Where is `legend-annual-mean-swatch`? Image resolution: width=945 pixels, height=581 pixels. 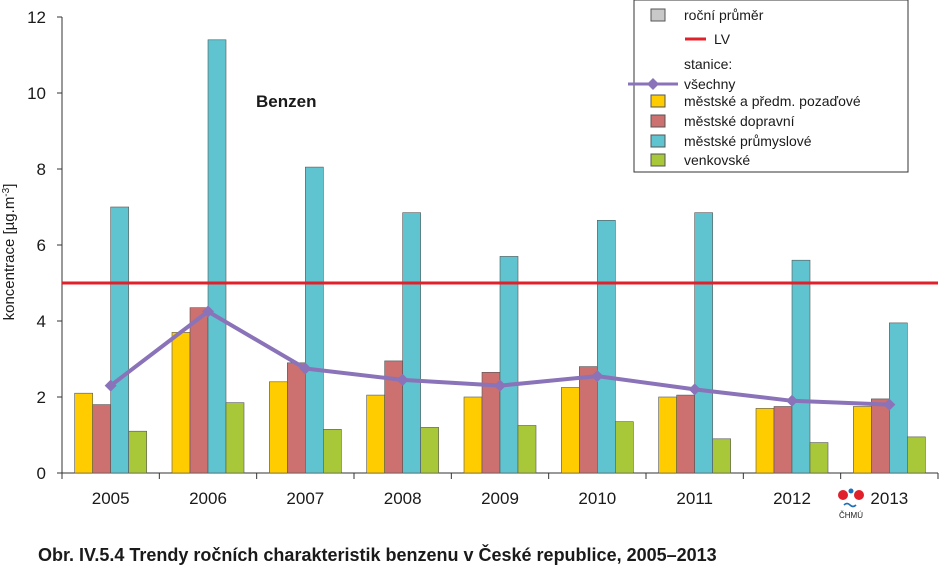 legend-annual-mean-swatch is located at coordinates (658, 15).